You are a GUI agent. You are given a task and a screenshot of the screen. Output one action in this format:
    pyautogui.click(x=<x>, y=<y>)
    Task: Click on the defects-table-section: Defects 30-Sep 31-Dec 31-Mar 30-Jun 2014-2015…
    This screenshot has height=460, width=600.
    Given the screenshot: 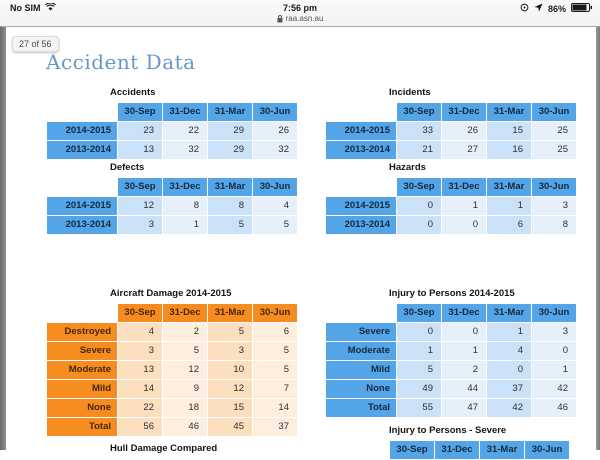 What is the action you would take?
    pyautogui.click(x=172, y=198)
    